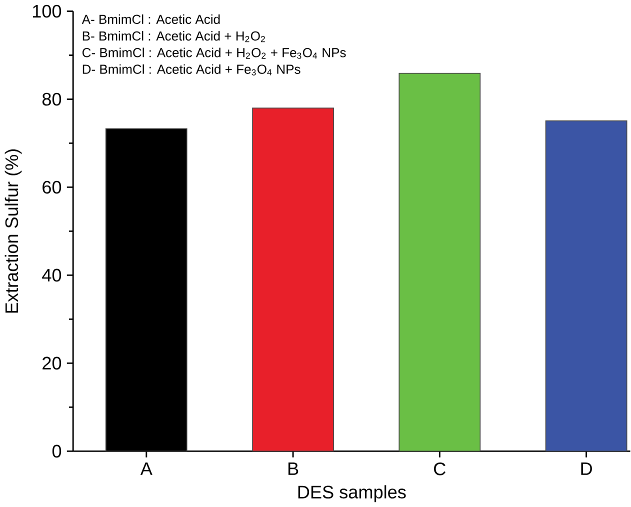  What do you see at coordinates (52, 187) in the screenshot?
I see `y-tick-label: 60` at bounding box center [52, 187].